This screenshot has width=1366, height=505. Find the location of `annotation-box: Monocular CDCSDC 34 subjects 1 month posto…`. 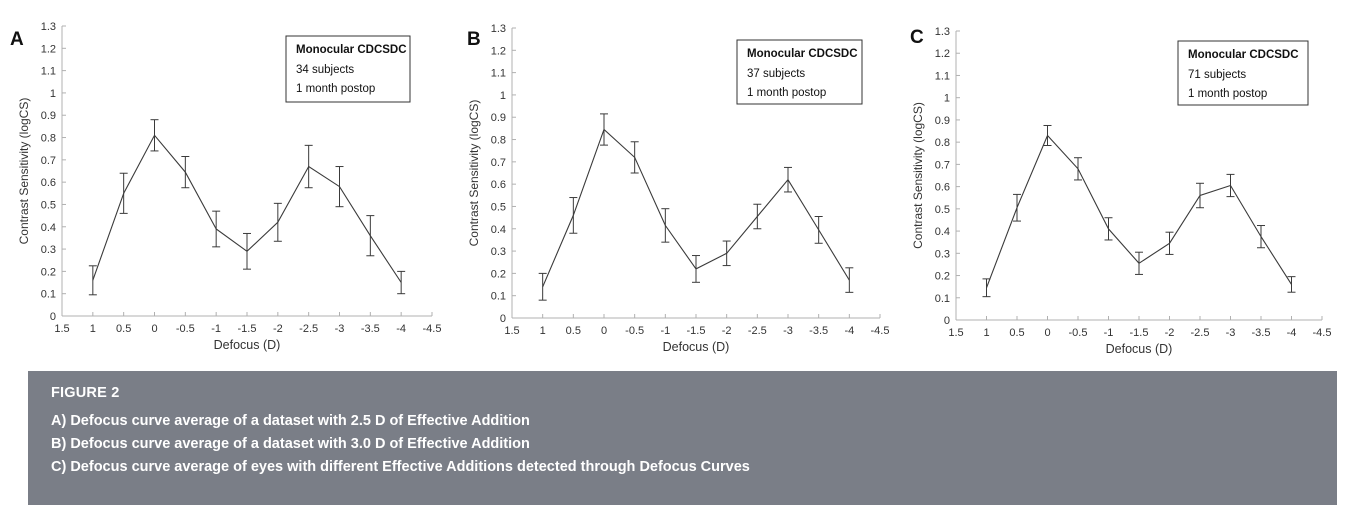

annotation-box: Monocular CDCSDC 34 subjects 1 month posto… is located at coordinates (348, 69).